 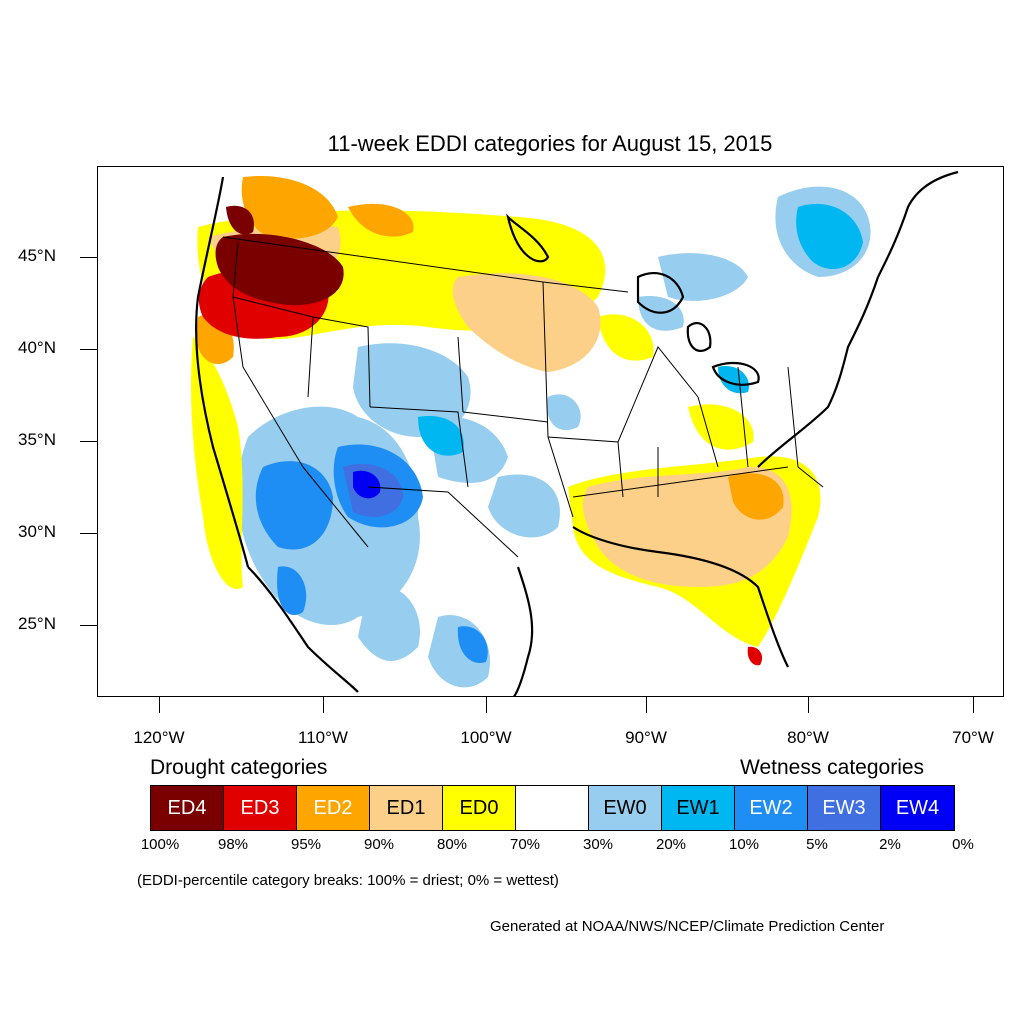 I want to click on lat-label: 40°N, so click(x=37, y=347).